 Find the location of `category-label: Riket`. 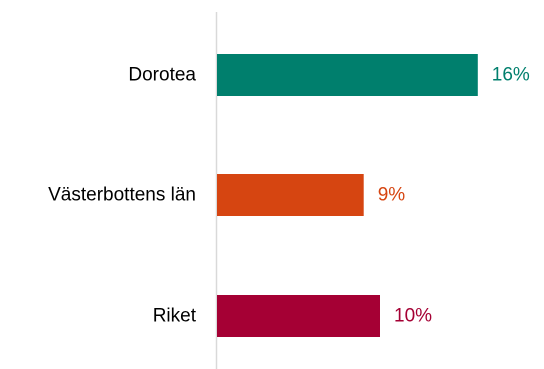

category-label: Riket is located at coordinates (175, 316).